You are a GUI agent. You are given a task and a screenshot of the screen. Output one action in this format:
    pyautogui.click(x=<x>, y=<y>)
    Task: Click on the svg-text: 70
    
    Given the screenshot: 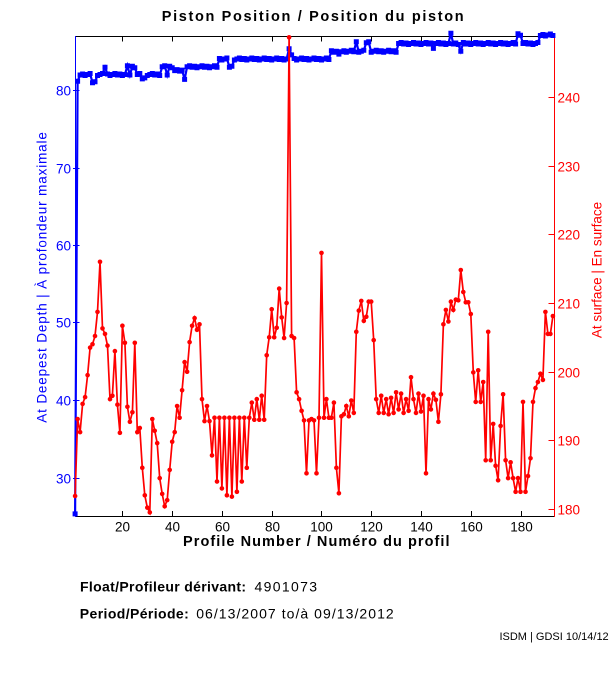 What is the action you would take?
    pyautogui.click(x=63, y=168)
    